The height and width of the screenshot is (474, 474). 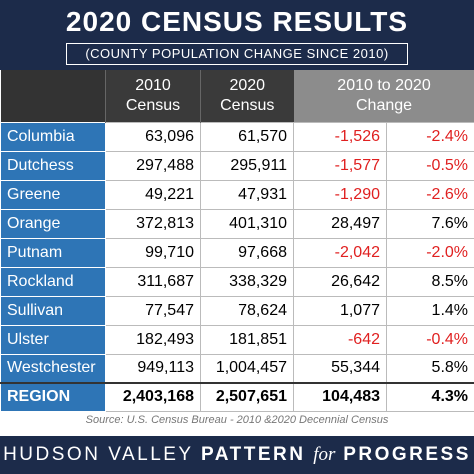 What do you see at coordinates (237, 21) in the screenshot?
I see `title: 2020 CENSUS RESULTS` at bounding box center [237, 21].